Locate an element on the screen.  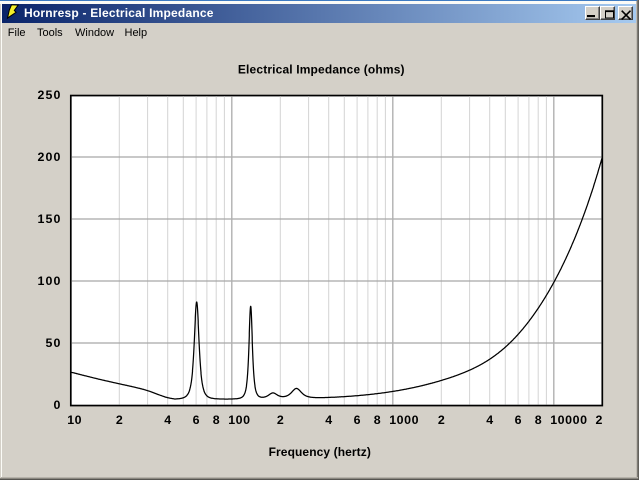
svg-text: 150 is located at coordinates (50, 219).